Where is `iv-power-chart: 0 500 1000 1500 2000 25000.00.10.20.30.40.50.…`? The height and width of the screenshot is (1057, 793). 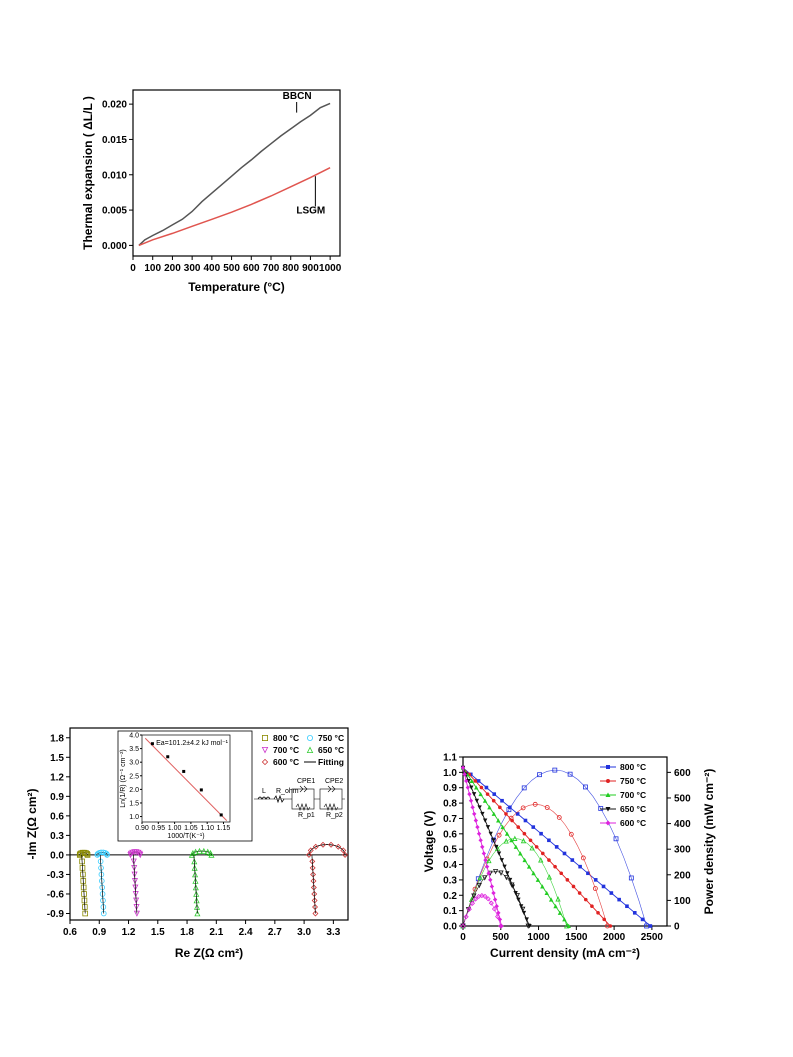 iv-power-chart: 0 500 1000 1500 2000 25000.00.10.20.30.40.50.… is located at coordinates (569, 857).